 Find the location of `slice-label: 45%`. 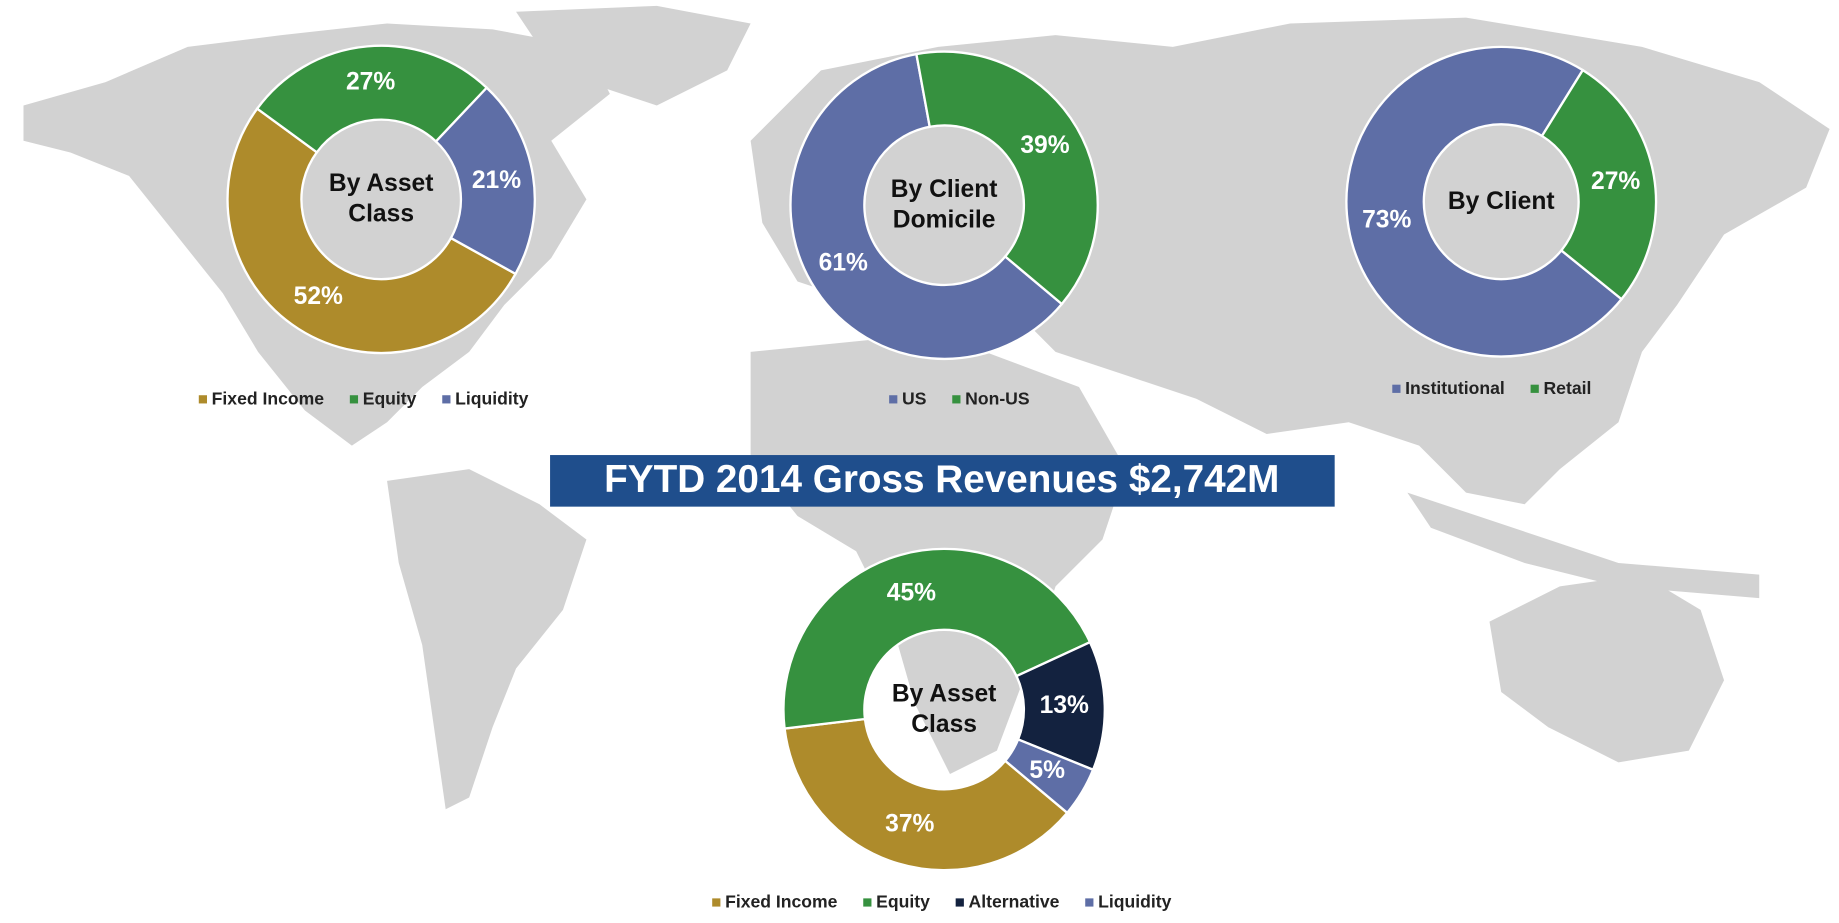

slice-label: 45% is located at coordinates (911, 592).